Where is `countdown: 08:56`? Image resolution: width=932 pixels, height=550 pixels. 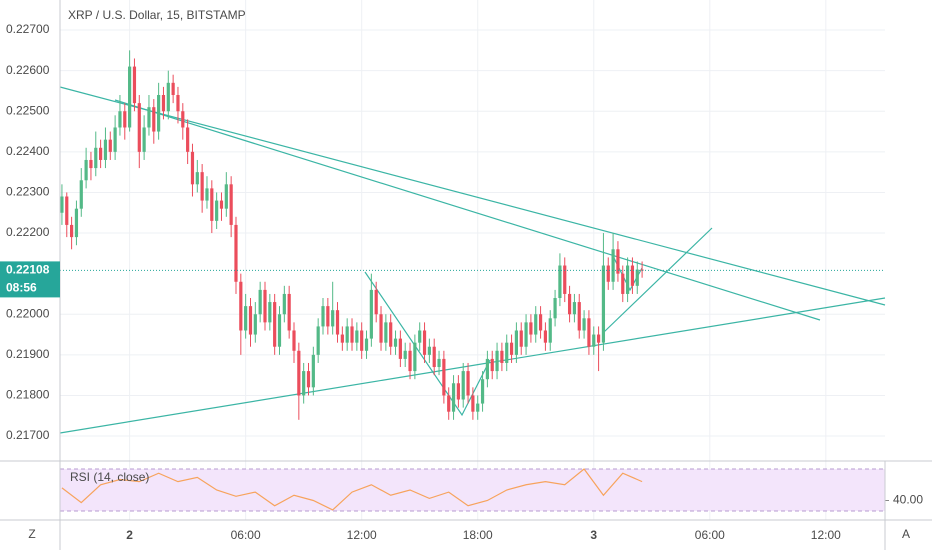
countdown: 08:56 is located at coordinates (21, 288).